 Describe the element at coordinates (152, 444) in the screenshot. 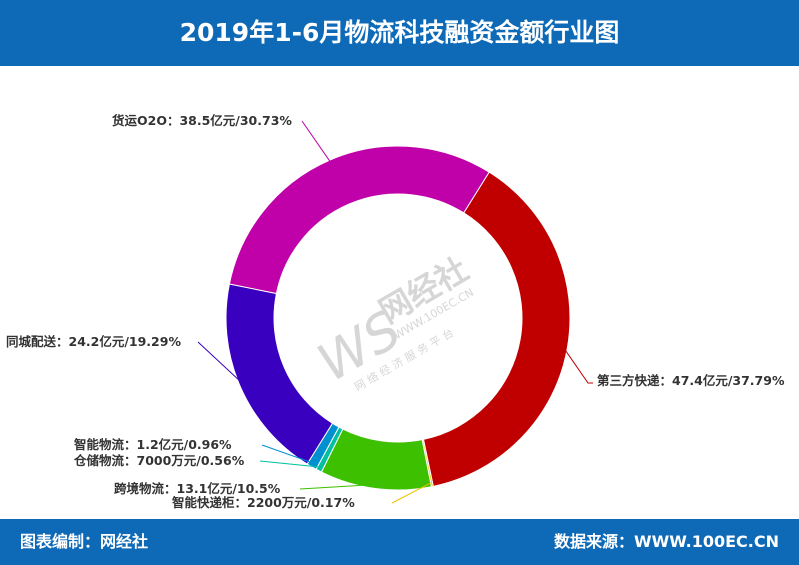

I see `label-智能物流: 智能物流：1.2亿元/0.96%` at that location.